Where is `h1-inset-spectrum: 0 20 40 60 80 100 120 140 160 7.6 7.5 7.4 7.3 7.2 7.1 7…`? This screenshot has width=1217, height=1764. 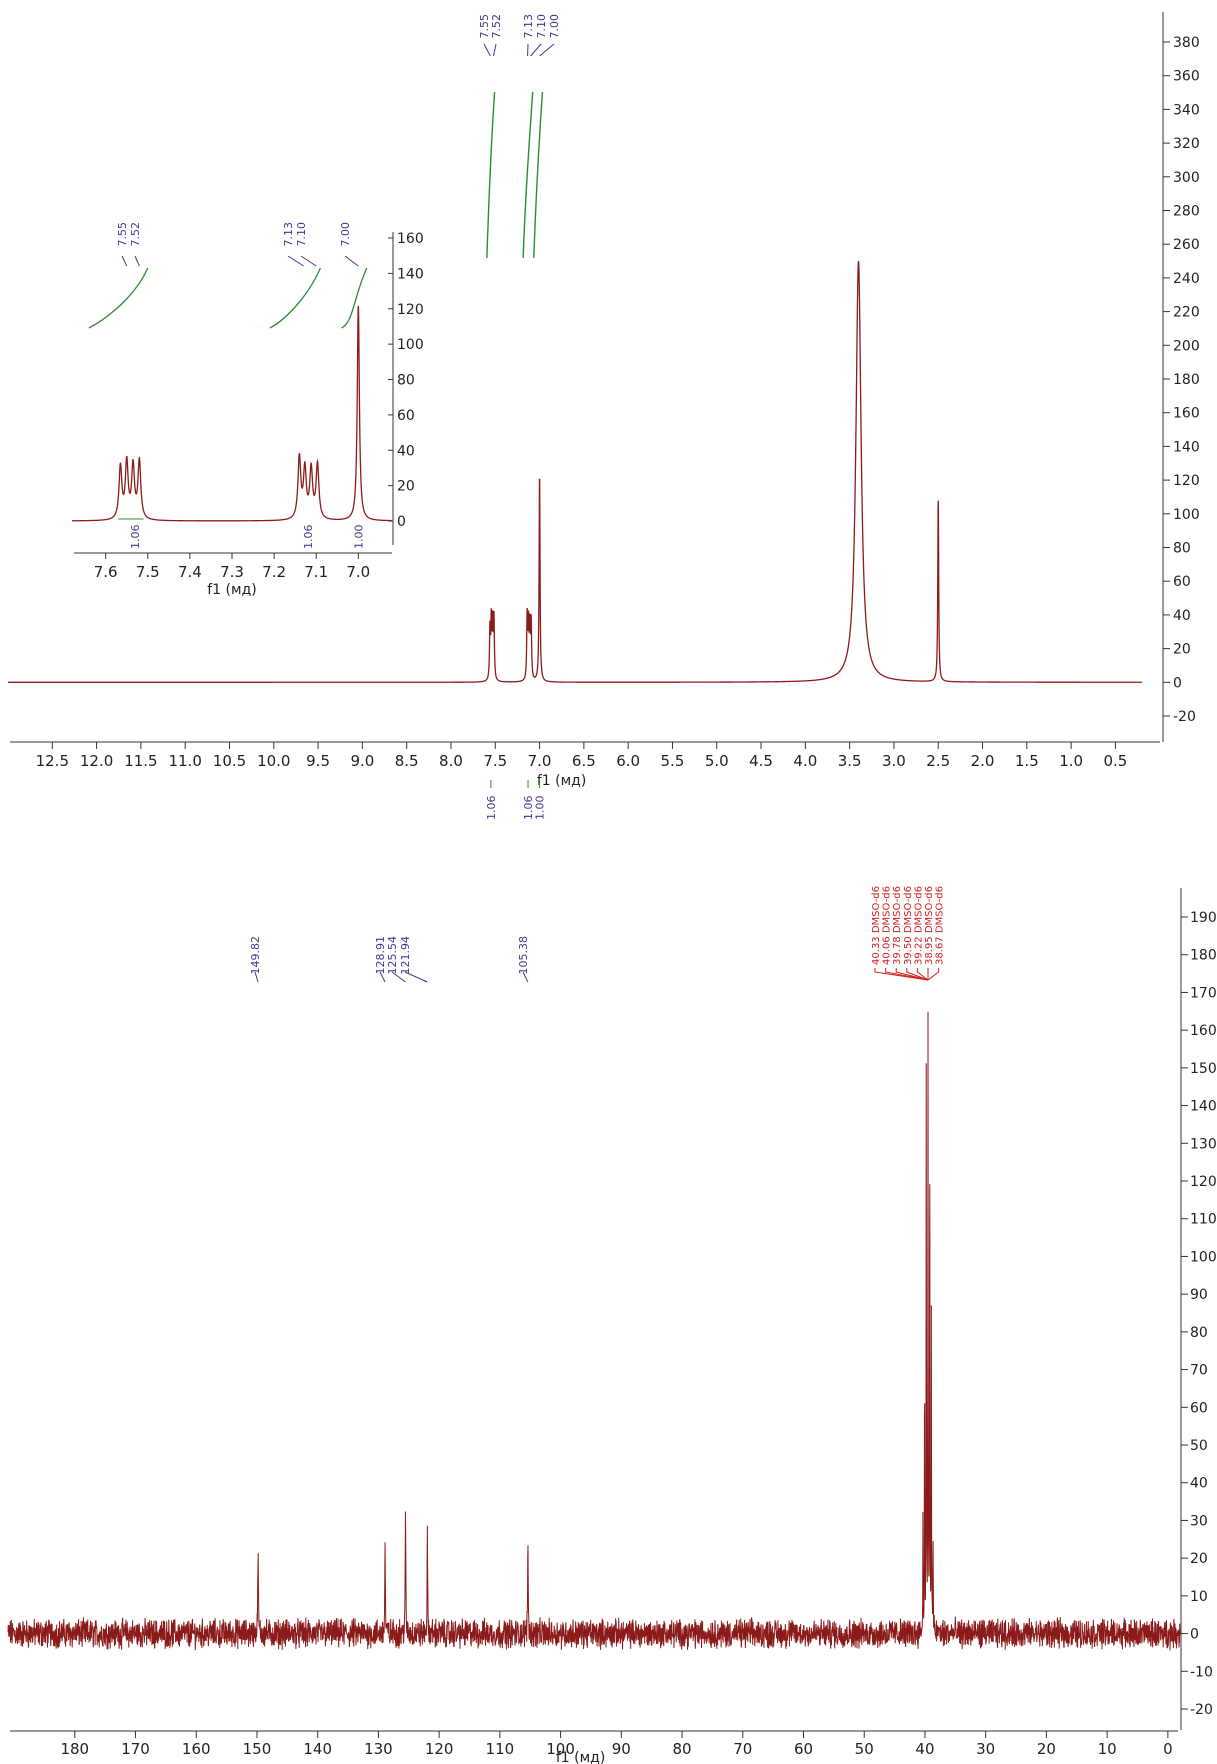 h1-inset-spectrum: 0 20 40 60 80 100 120 140 160 7.6 7.5 7.4 7.3 7.2 7.1 7… is located at coordinates (248, 410).